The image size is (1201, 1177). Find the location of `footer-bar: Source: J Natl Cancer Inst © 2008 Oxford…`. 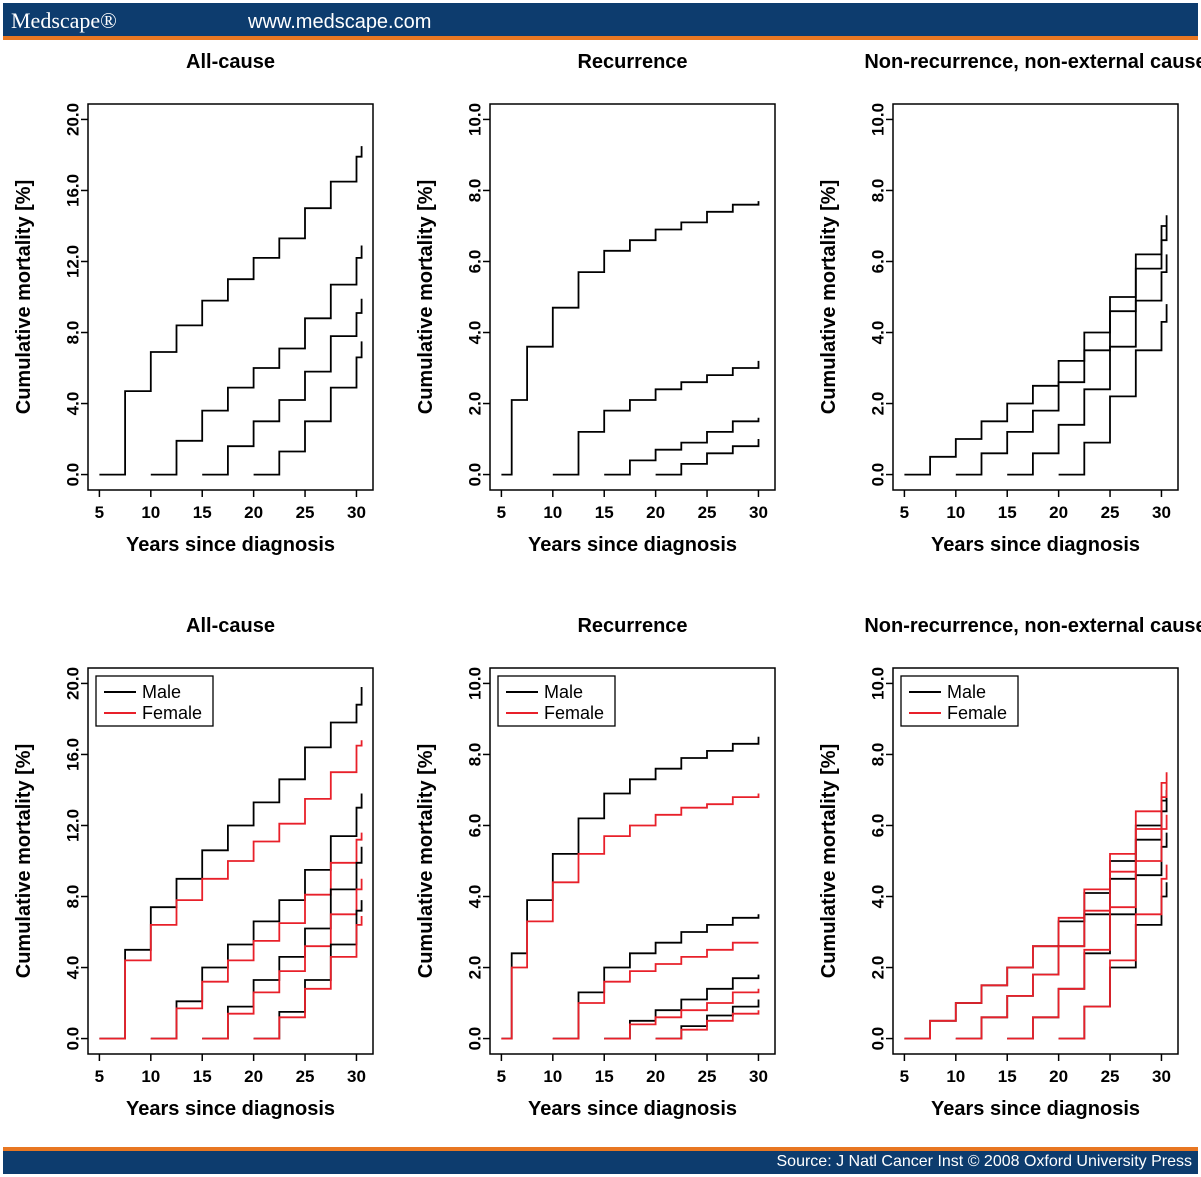

footer-bar: Source: J Natl Cancer Inst © 2008 Oxford… is located at coordinates (600, 1160).